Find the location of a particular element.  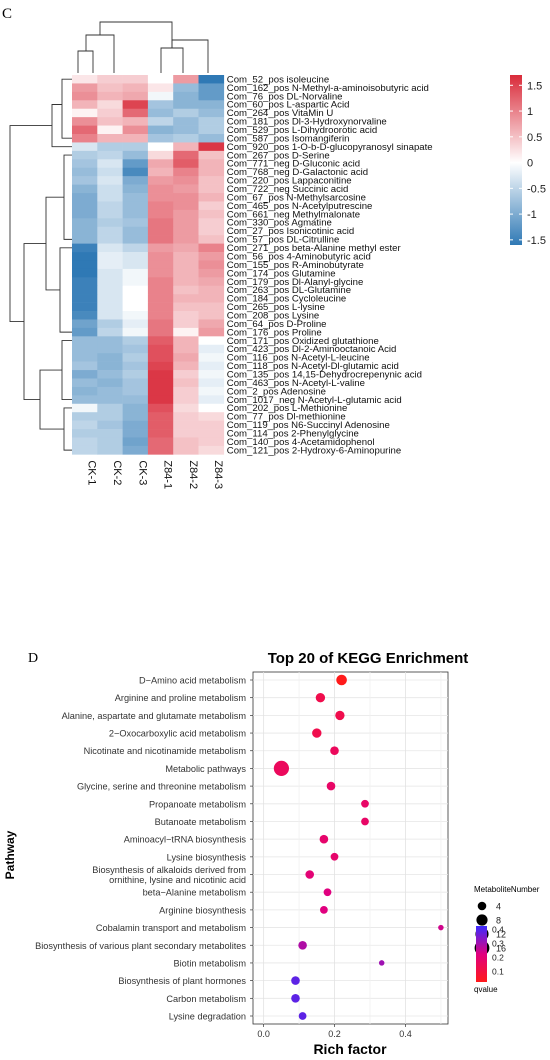

heatmap-row-label: Com_179_pos Dl-Alanyl-glycine is located at coordinates (295, 282).